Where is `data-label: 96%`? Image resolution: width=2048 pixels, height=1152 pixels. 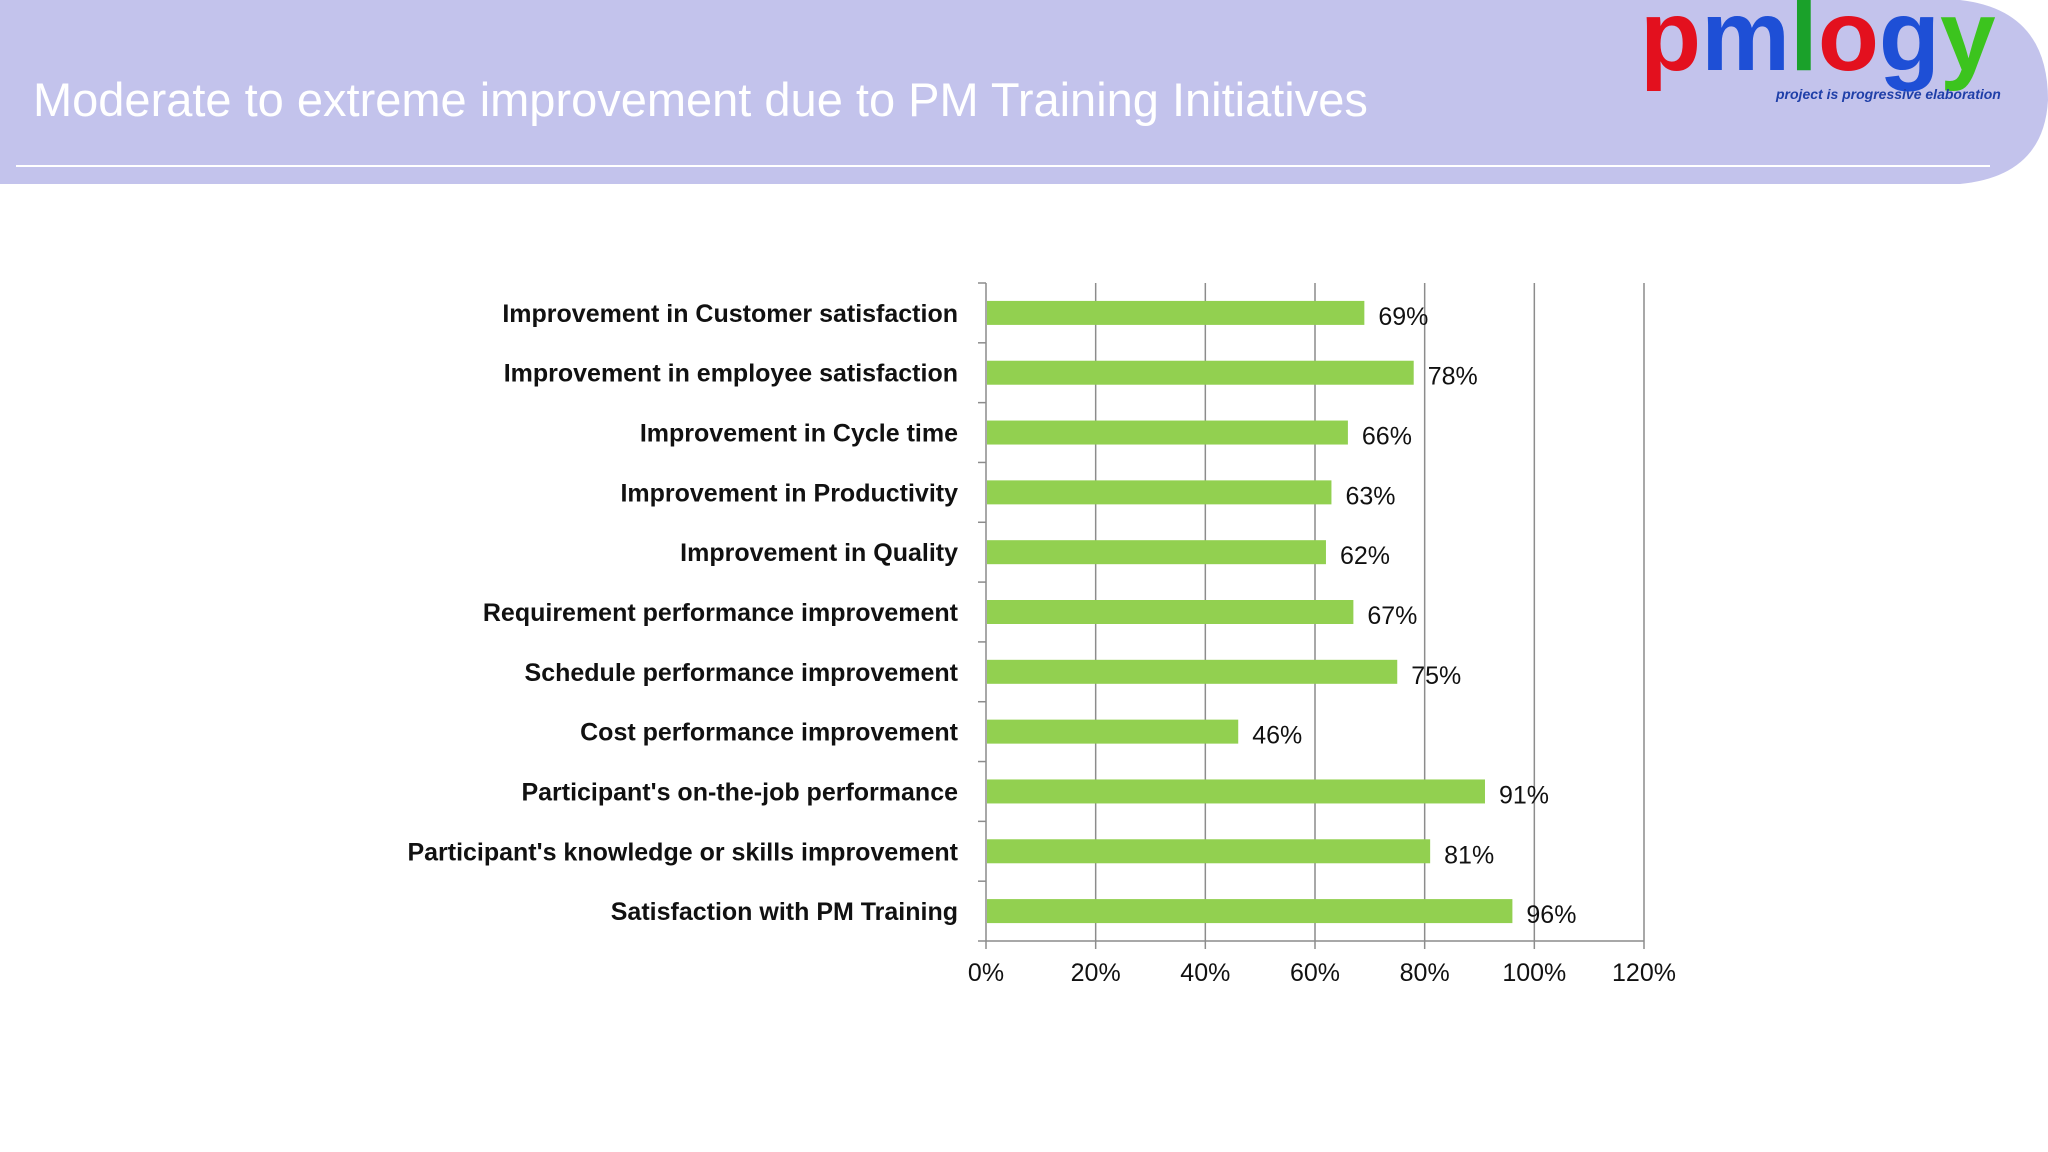 data-label: 96% is located at coordinates (1551, 915).